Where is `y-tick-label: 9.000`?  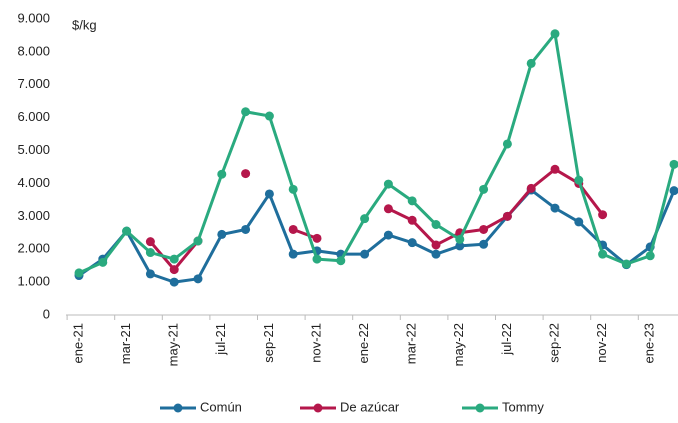 y-tick-label: 9.000 is located at coordinates (33, 17).